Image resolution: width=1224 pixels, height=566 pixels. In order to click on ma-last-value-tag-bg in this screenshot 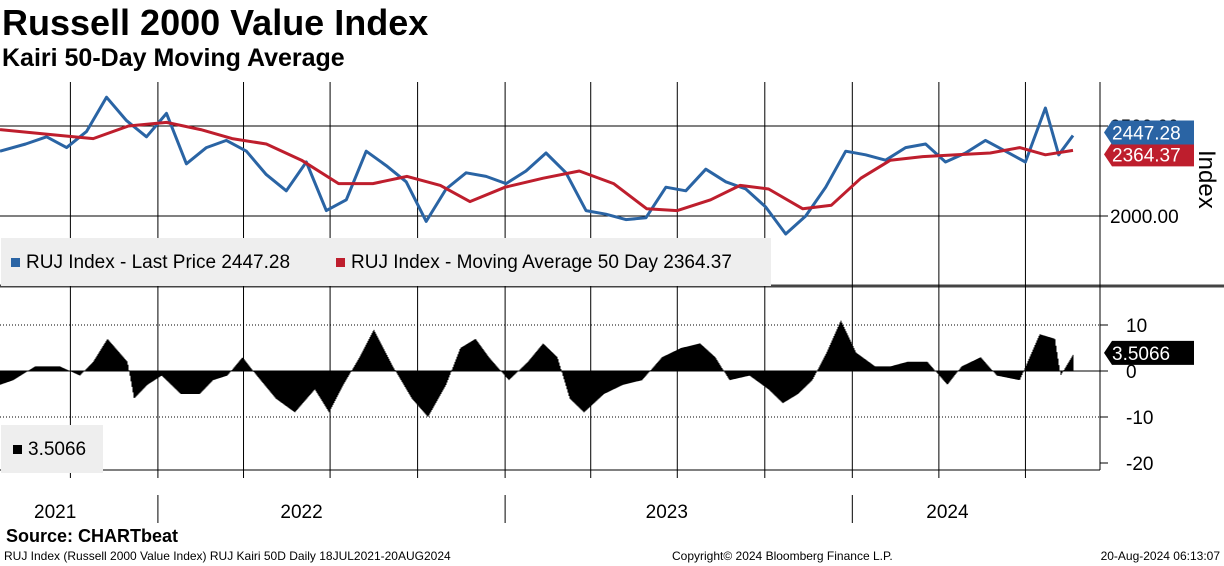, I will do `click(1149, 154)`.